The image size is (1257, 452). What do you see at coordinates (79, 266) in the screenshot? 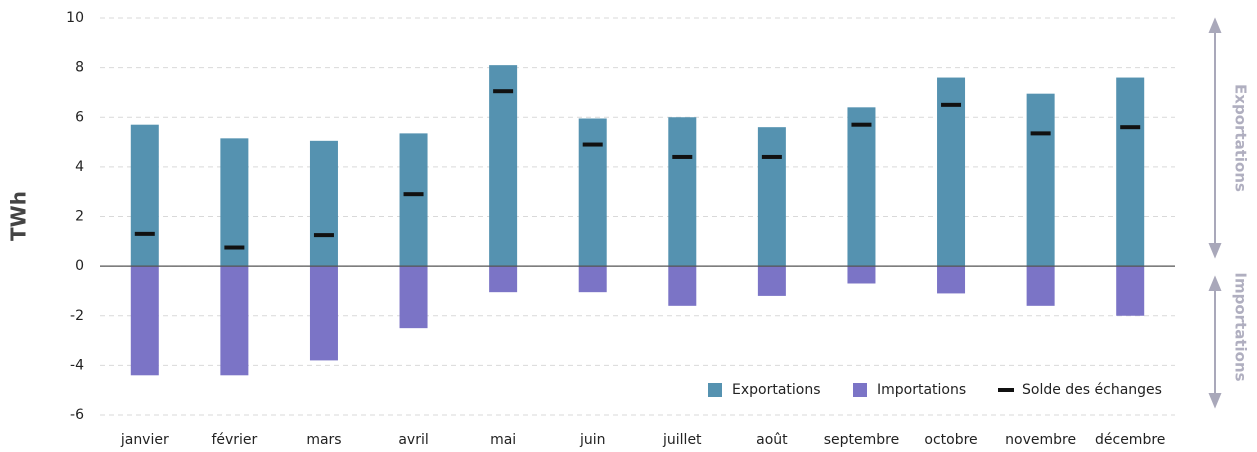
I see `y-tick-label: 0` at bounding box center [79, 266].